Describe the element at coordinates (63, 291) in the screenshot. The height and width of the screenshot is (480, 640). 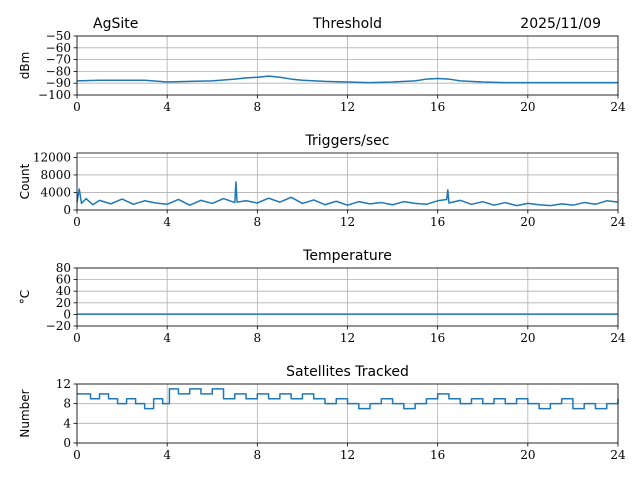
I see `y-tick-label: 40` at that location.